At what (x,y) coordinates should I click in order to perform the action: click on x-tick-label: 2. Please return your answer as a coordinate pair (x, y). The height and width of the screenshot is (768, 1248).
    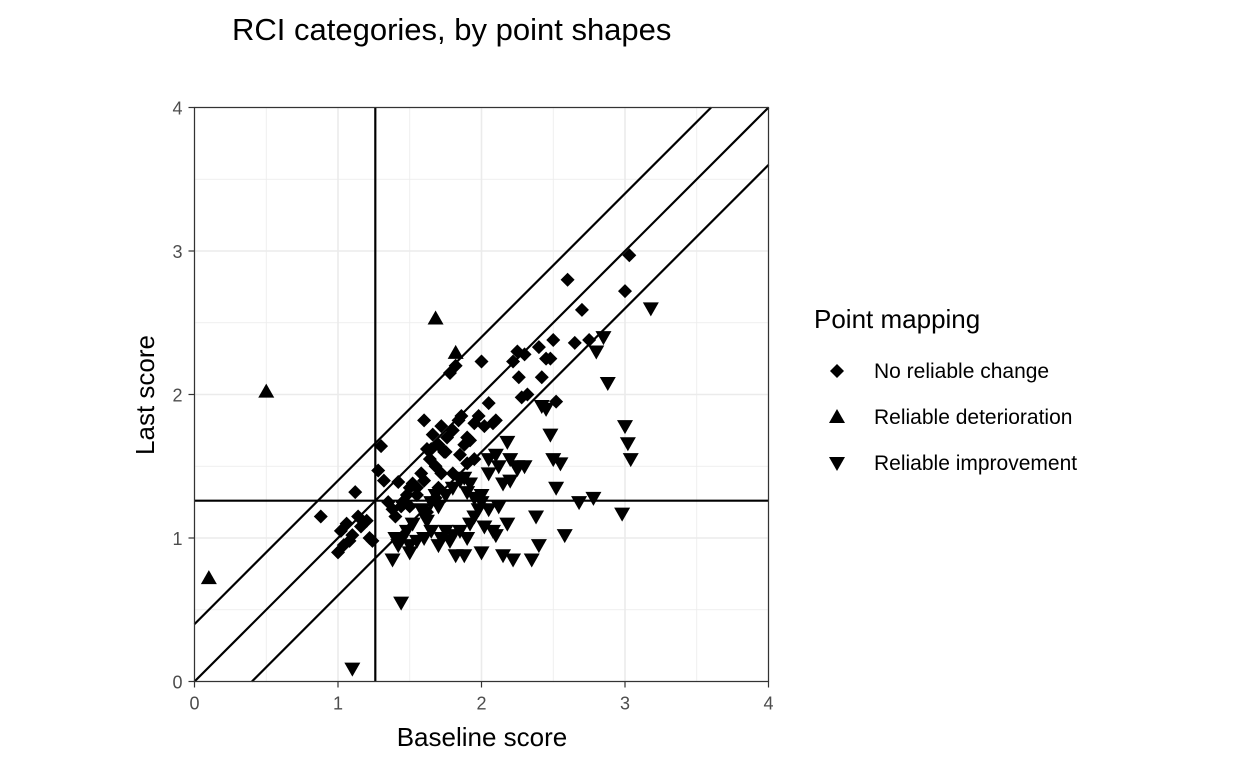
    Looking at the image, I should click on (481, 704).